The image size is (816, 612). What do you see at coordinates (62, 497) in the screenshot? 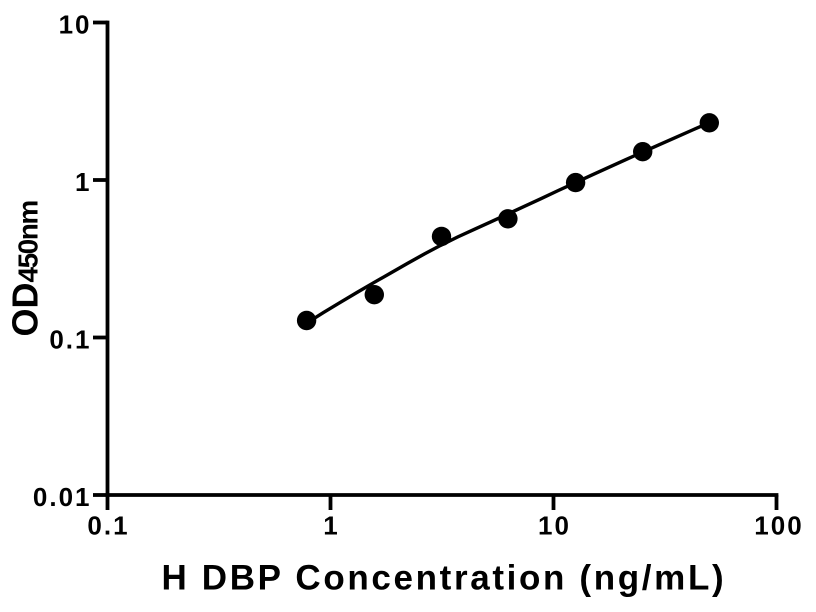
I see `svg-text: 0.01` at bounding box center [62, 497].